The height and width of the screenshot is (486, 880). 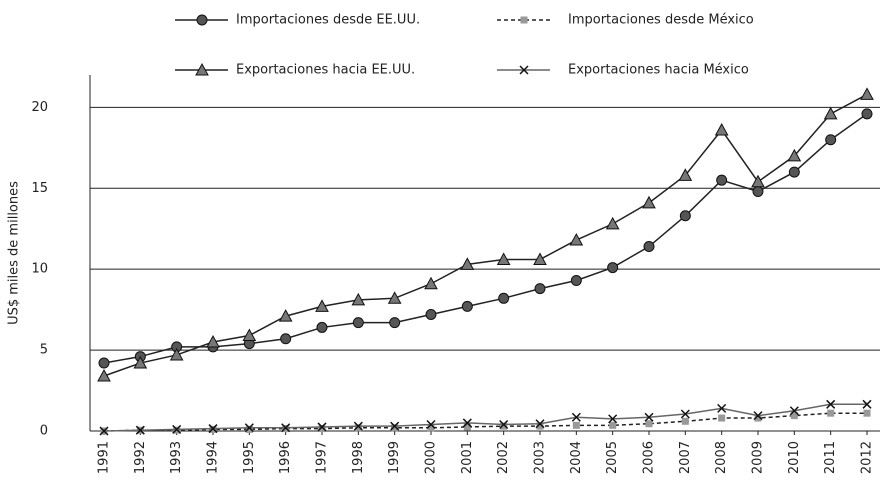 I want to click on x-tick-label: 2005, so click(x=612, y=457).